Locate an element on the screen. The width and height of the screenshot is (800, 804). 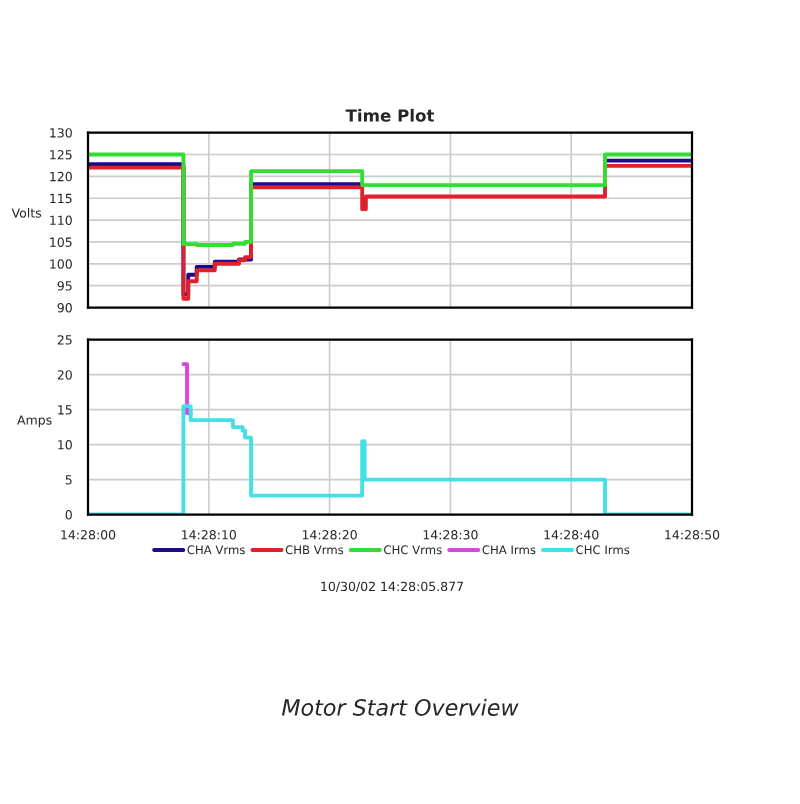
chart-title: Time Plot is located at coordinates (390, 115).